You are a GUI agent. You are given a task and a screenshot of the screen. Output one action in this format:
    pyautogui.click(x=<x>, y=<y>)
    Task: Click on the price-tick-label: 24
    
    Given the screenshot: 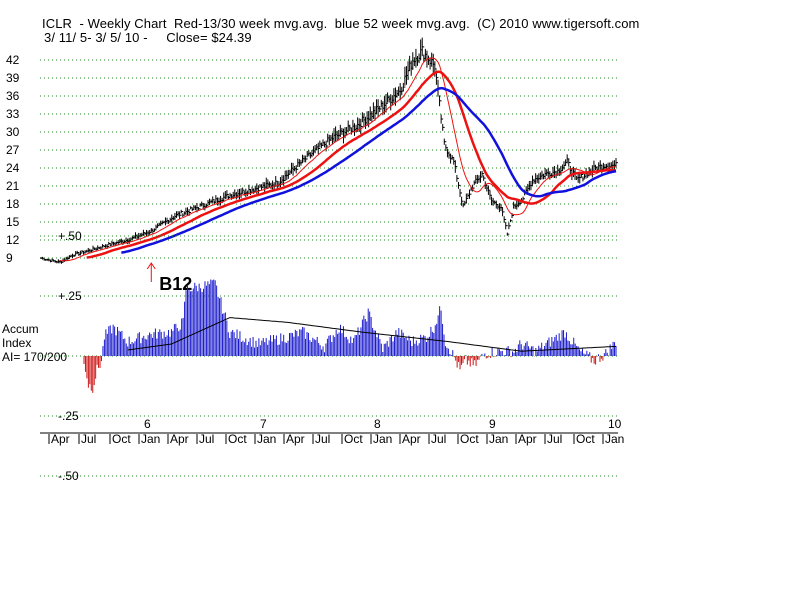 What is the action you would take?
    pyautogui.click(x=13, y=168)
    